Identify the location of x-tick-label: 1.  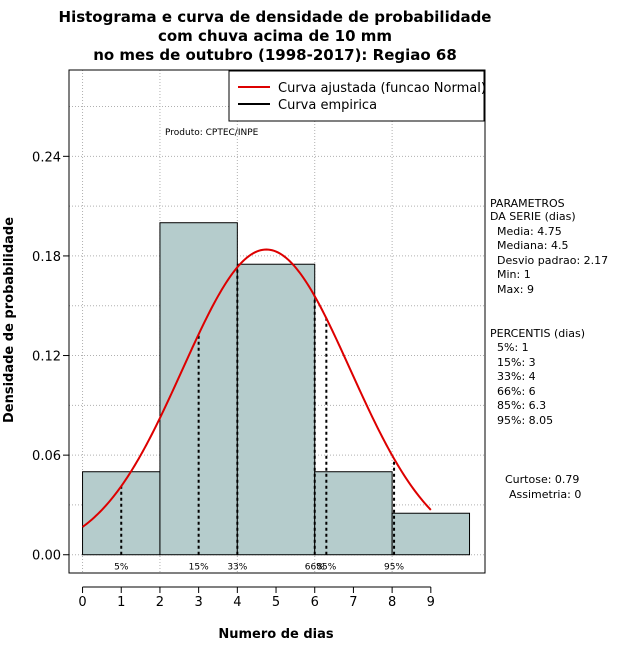
(121, 602).